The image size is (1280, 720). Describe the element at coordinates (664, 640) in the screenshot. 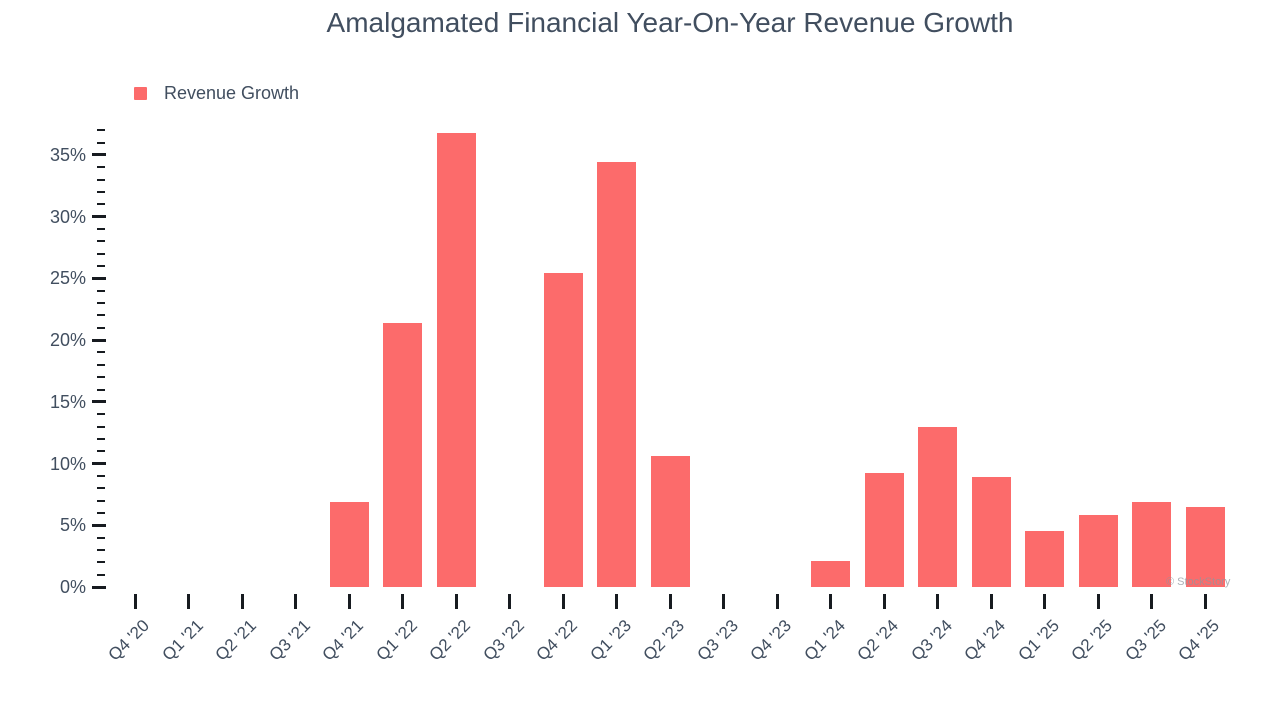

I see `x-label-q2-23: Q2 '23` at that location.